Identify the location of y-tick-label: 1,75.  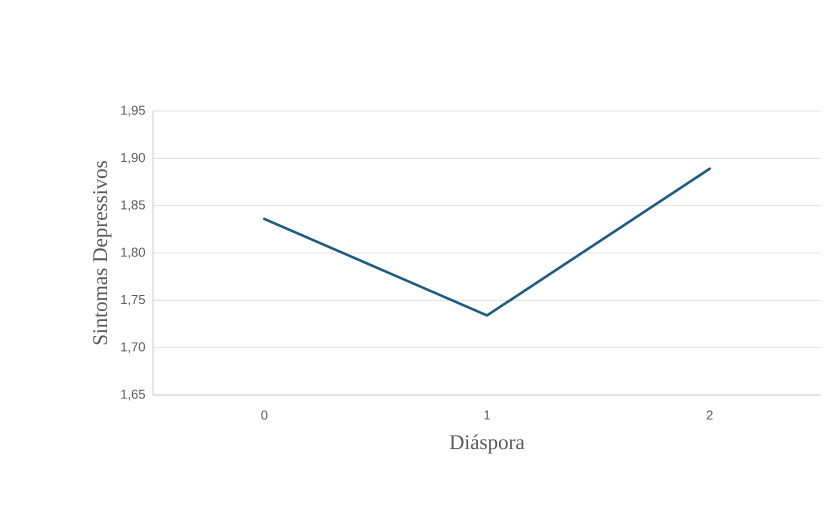
(133, 300).